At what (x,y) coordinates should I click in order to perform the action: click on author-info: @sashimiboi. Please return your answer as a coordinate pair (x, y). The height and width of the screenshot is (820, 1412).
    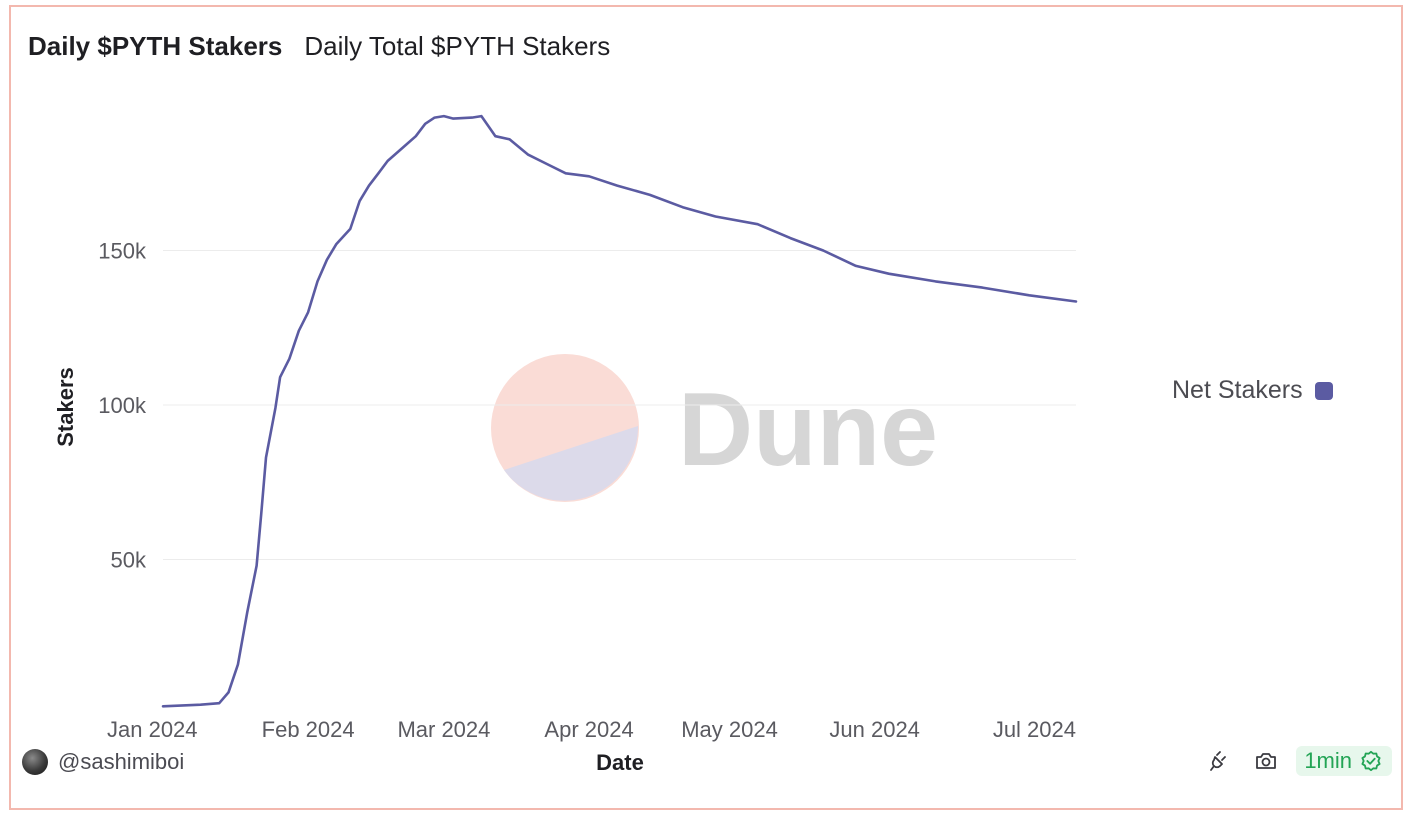
    Looking at the image, I should click on (103, 762).